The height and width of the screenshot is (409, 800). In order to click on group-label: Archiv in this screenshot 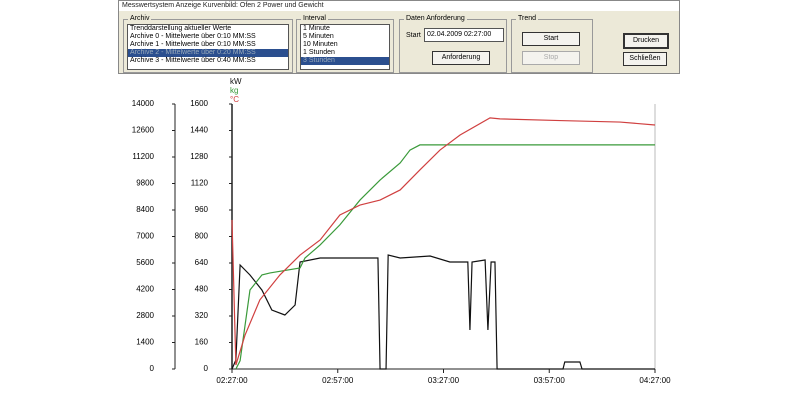, I will do `click(140, 18)`.